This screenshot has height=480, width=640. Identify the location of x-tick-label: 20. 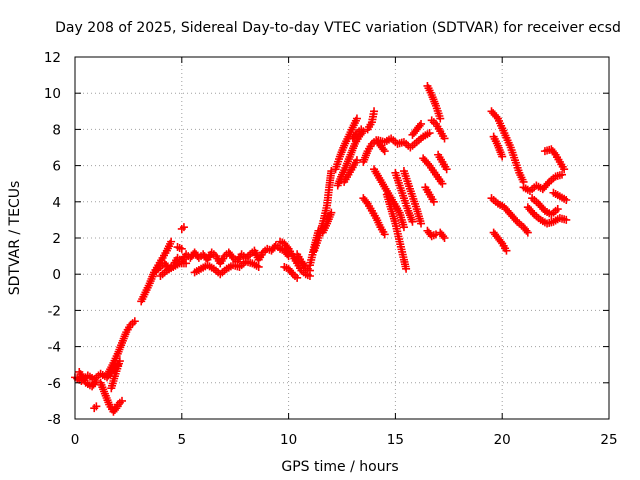
(502, 440).